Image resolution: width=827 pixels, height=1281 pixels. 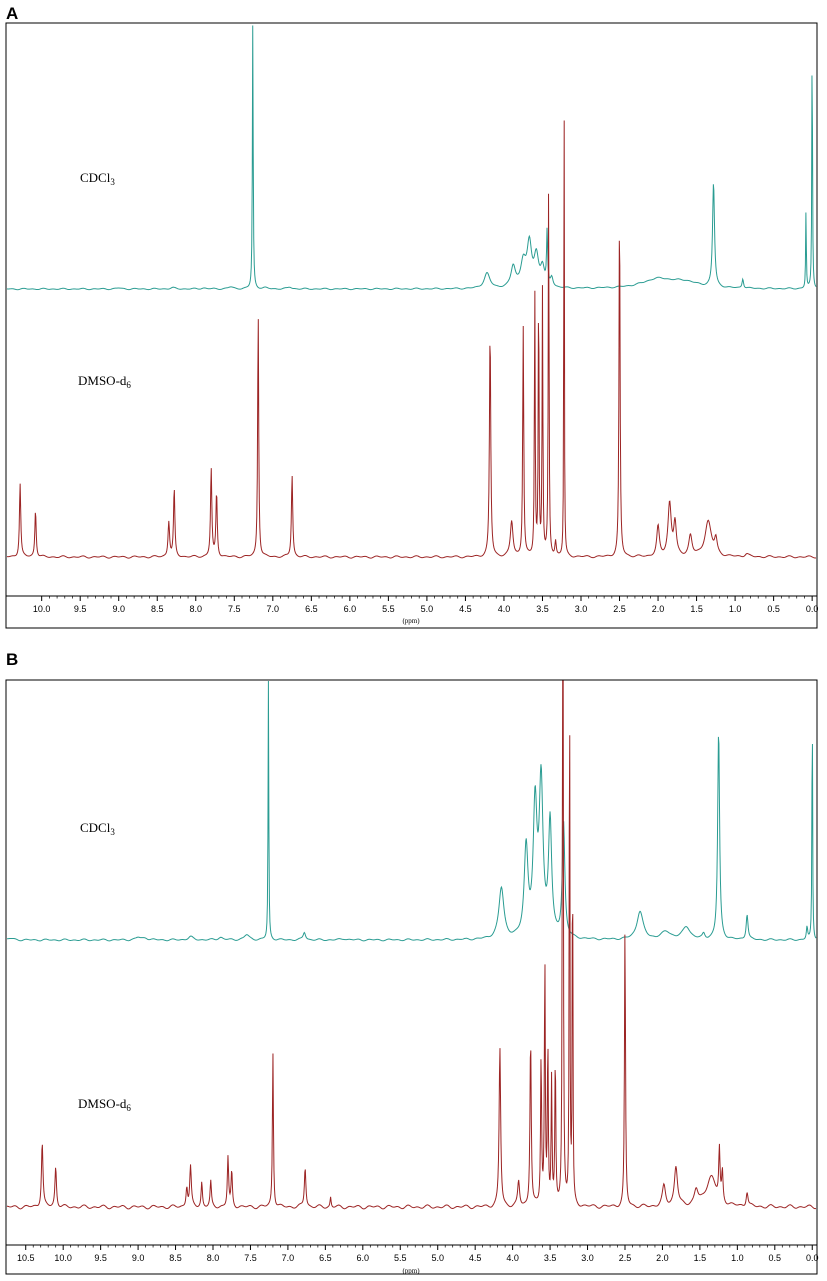 I want to click on panel-b-cdcl3-label: CDCl3, so click(x=97, y=828).